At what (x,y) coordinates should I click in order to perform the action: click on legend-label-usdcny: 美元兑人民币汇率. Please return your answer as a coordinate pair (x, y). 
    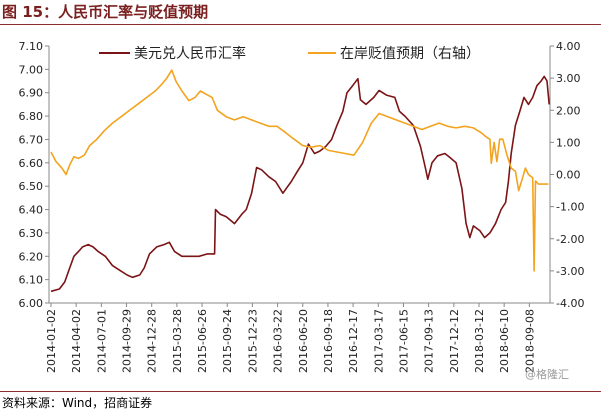
    Looking at the image, I should click on (190, 53).